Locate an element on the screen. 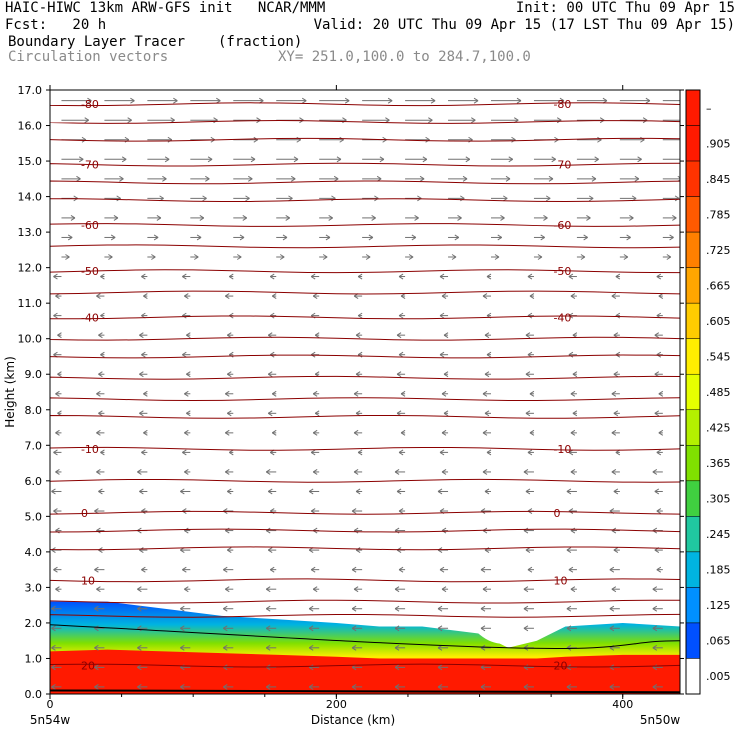 The image size is (740, 740). tracer-field-core is located at coordinates (365, 671).